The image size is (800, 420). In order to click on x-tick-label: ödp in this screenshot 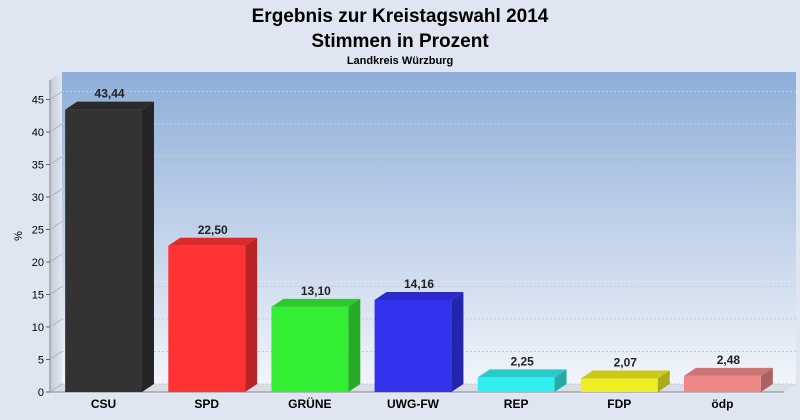, I will do `click(722, 404)`.